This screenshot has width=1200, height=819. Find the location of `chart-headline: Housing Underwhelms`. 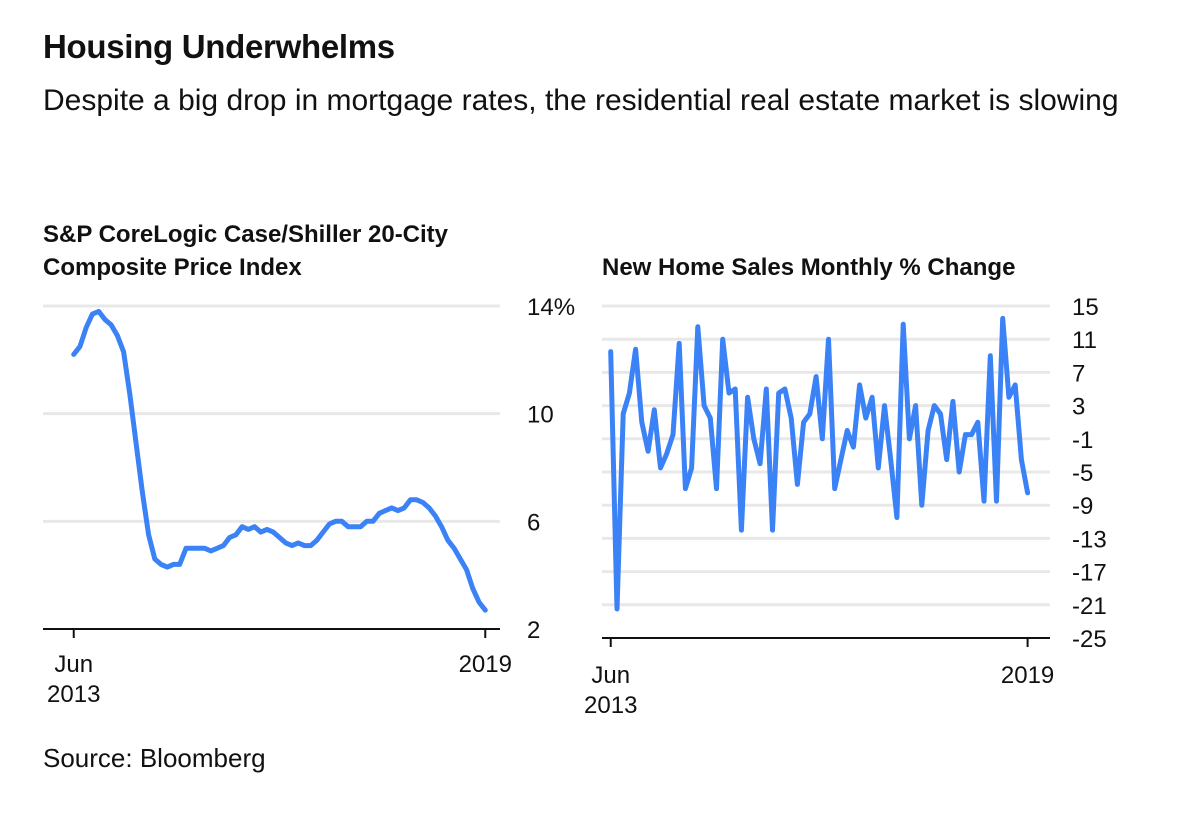

chart-headline: Housing Underwhelms is located at coordinates (219, 46).